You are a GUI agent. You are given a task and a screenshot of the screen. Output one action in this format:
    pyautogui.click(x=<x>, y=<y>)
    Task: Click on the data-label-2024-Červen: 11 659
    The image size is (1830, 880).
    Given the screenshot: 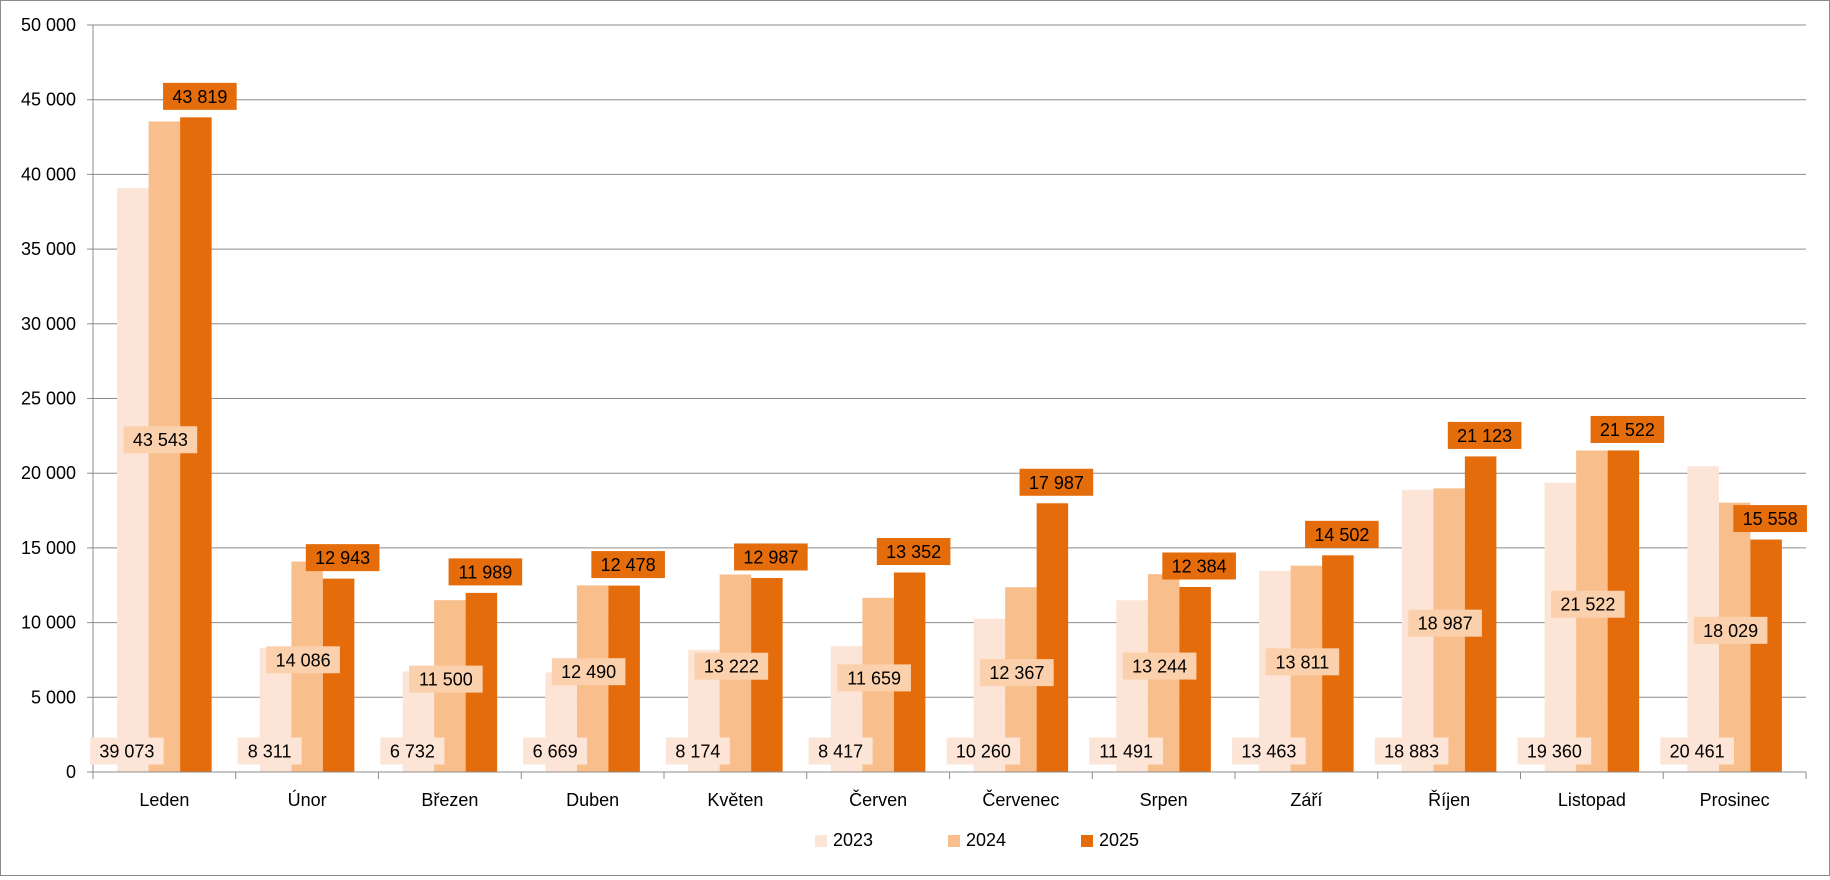 What is the action you would take?
    pyautogui.click(x=874, y=678)
    